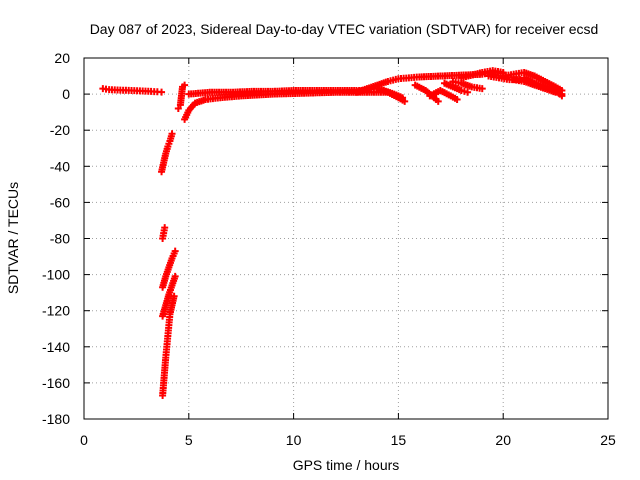  I want to click on x-tick-label: 20, so click(503, 440).